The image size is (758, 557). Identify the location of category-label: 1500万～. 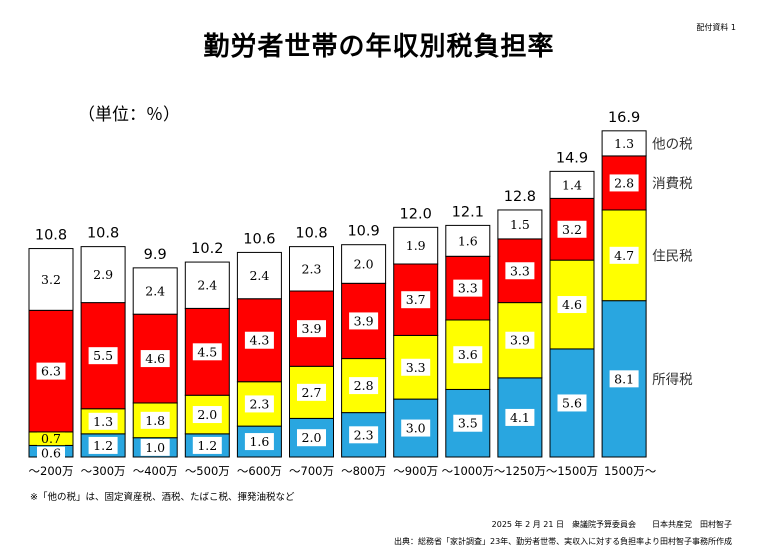
(630, 471).